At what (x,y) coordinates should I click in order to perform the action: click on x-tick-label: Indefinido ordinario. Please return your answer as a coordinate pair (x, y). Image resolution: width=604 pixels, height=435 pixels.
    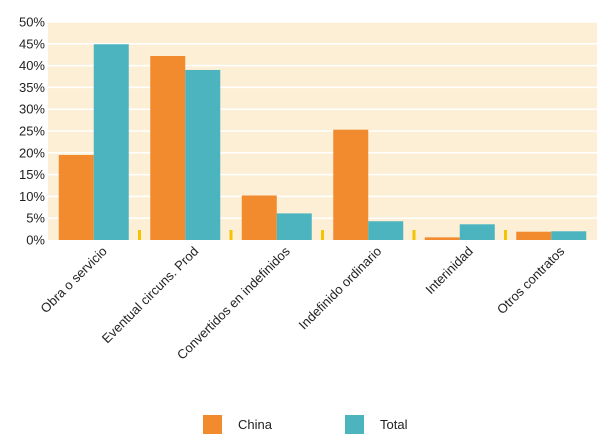
    Looking at the image, I should click on (340, 288).